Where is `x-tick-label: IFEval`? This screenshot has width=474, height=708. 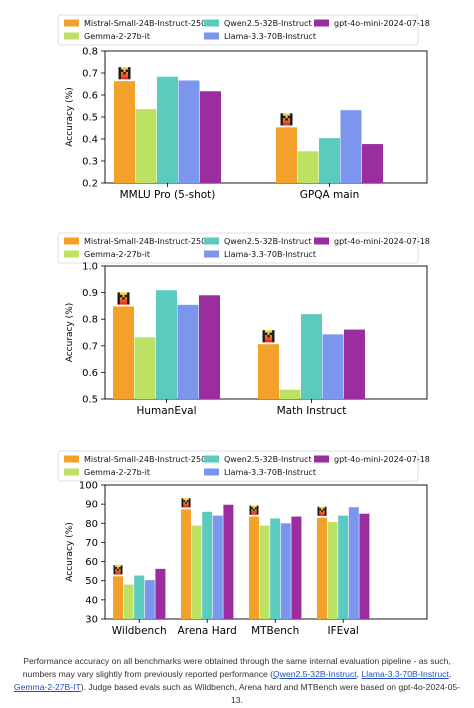 x-tick-label: IFEval is located at coordinates (343, 631).